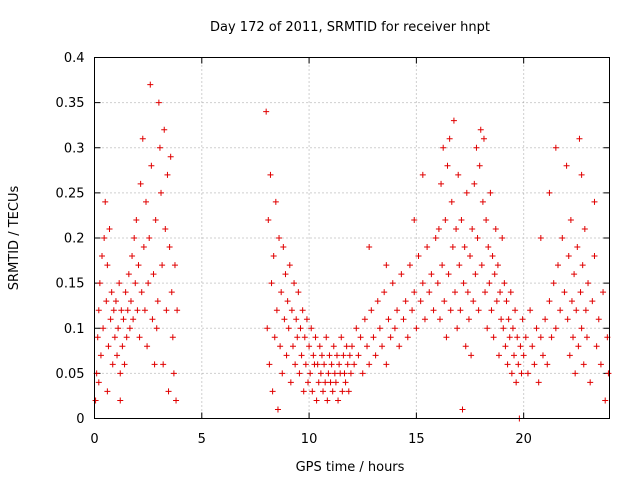 Image resolution: width=640 pixels, height=480 pixels. I want to click on y-tick-label: 0.1, so click(74, 329).